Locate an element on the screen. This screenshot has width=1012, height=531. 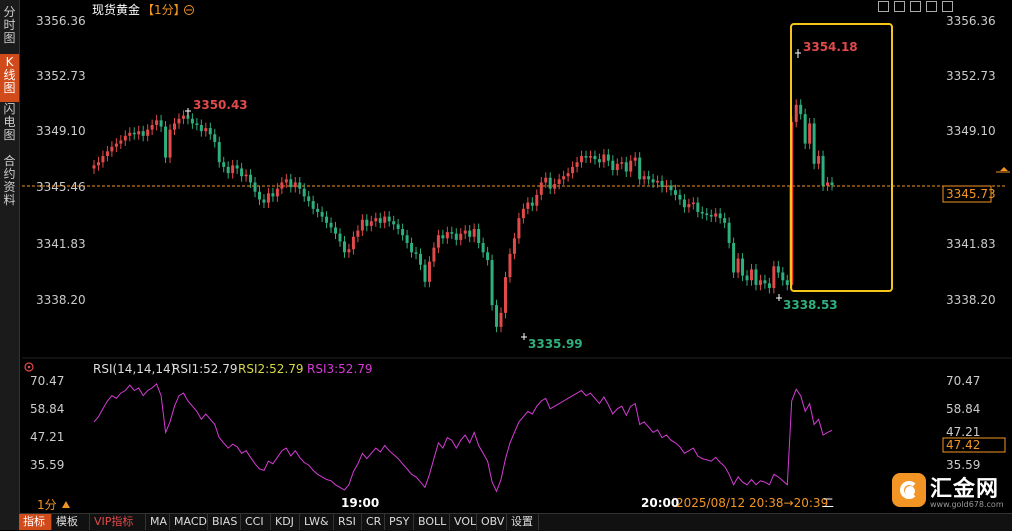
current-price-value: 3345.73 is located at coordinates (971, 194).